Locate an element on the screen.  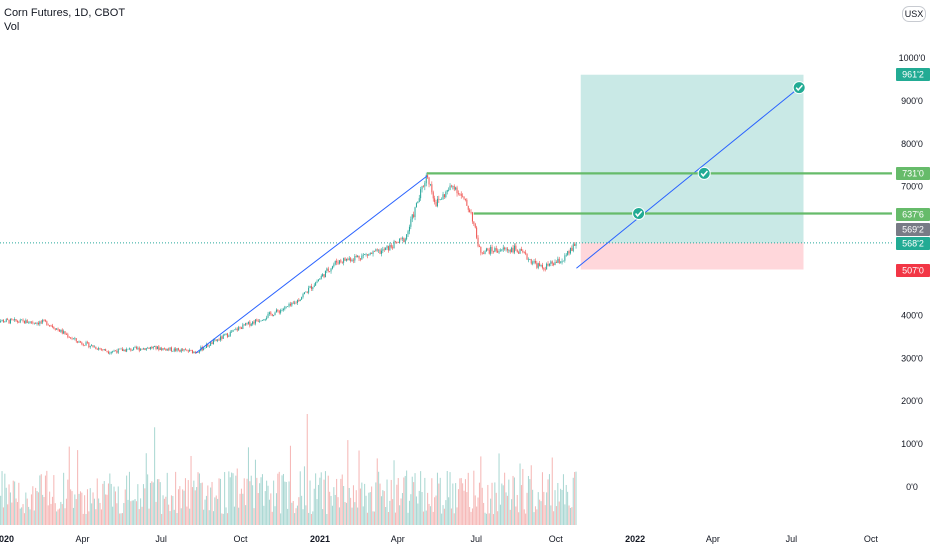
projection-line is located at coordinates (688, 178).